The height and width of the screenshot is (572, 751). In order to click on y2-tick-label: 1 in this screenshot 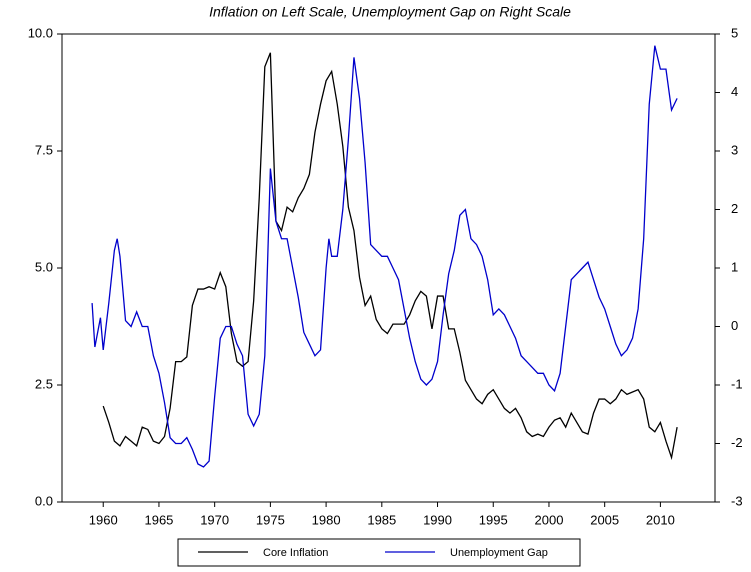, I will do `click(734, 266)`.